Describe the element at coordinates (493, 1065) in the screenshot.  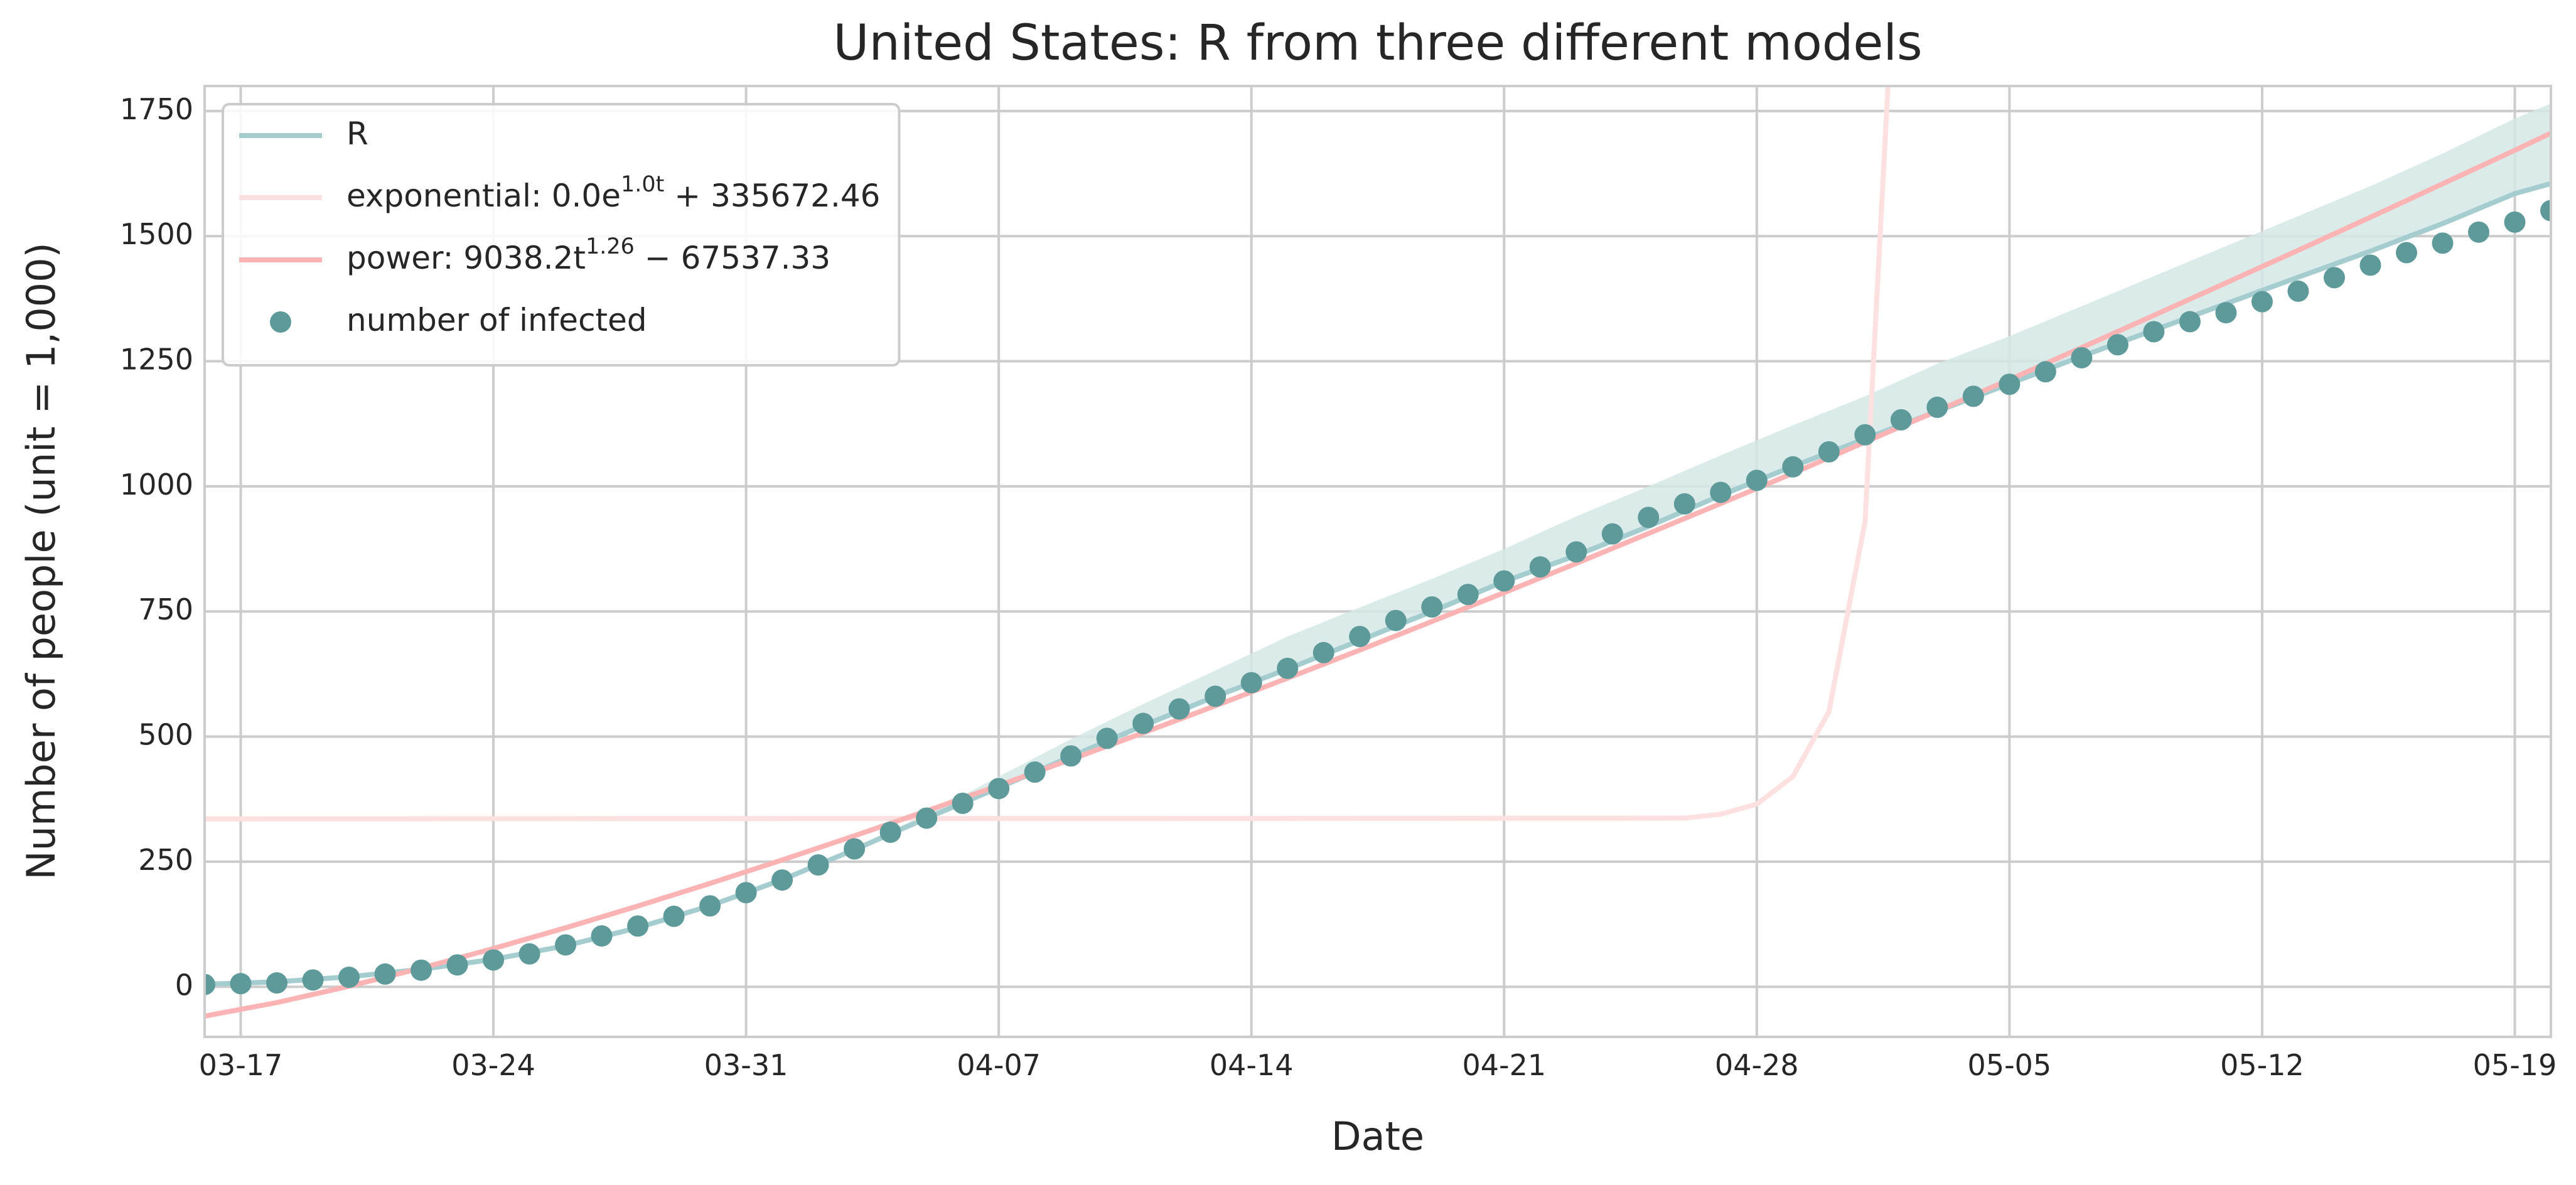
I see `x-tick-label: 03-24` at that location.